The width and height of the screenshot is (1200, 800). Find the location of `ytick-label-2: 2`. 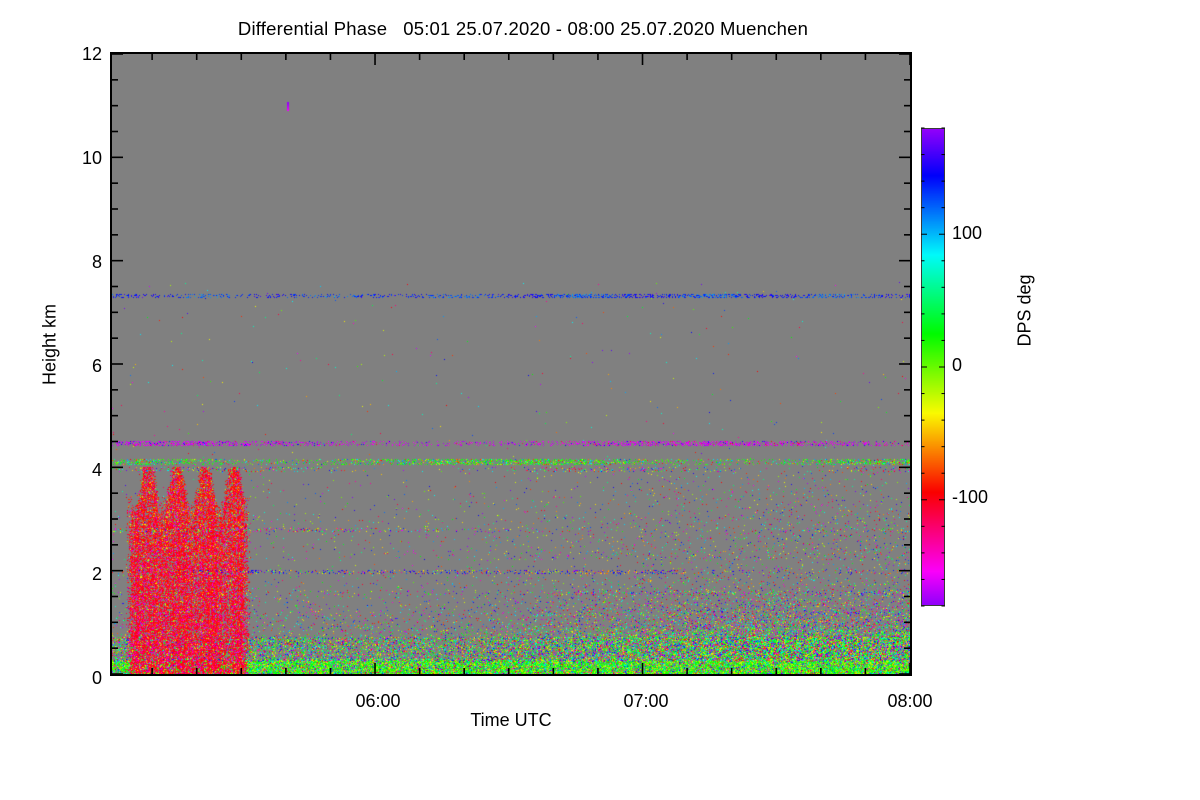

ytick-label-2: 2 is located at coordinates (96, 574).